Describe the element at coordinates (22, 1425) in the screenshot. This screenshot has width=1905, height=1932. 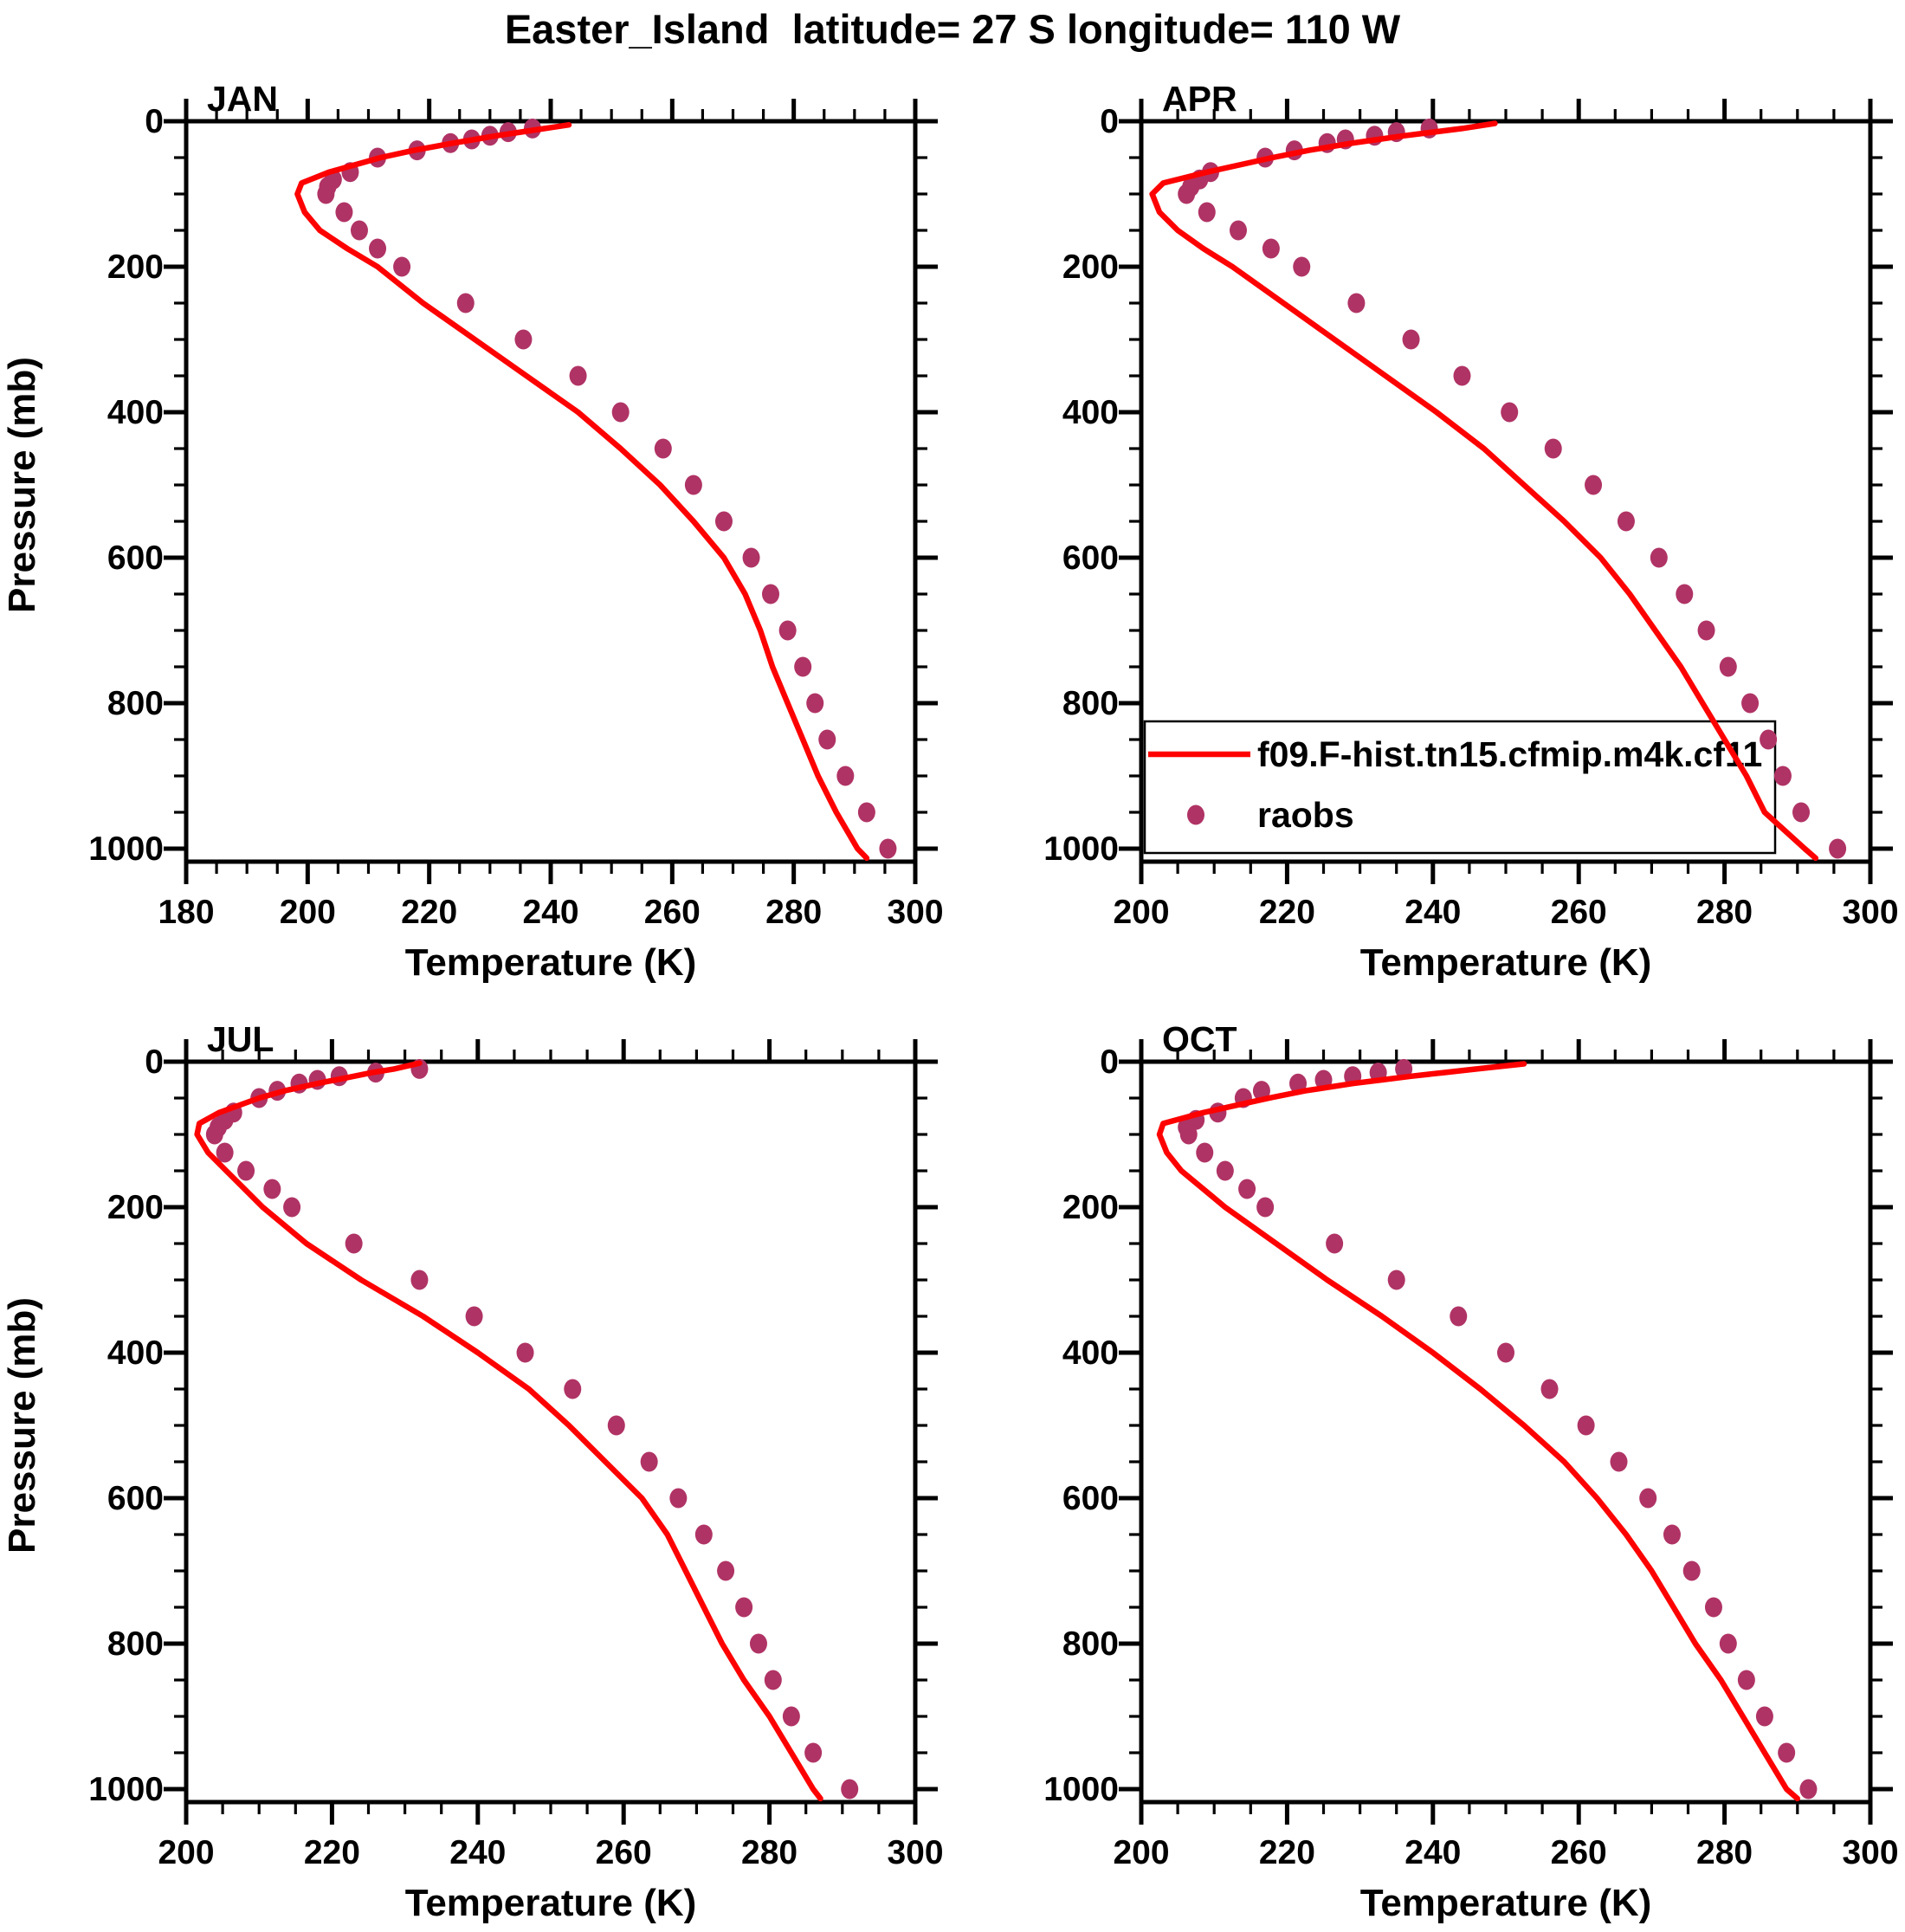
I see `y-axis-title: Pressure (mb)` at that location.